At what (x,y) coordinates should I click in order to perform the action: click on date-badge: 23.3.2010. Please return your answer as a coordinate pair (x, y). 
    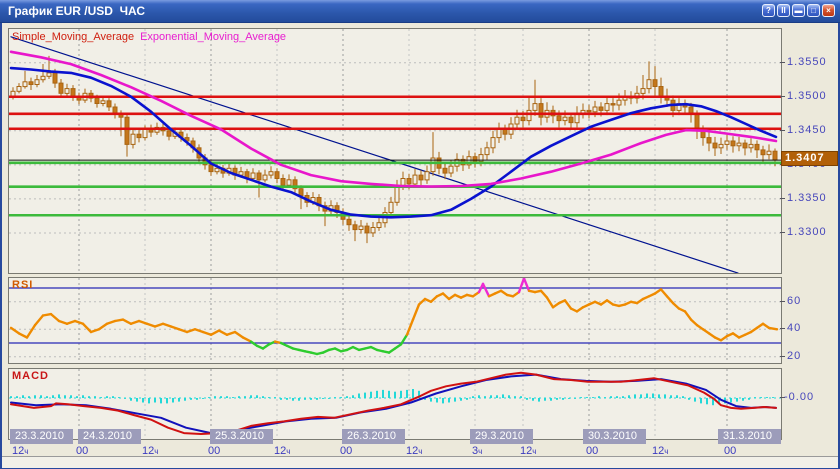
    Looking at the image, I should click on (41, 436).